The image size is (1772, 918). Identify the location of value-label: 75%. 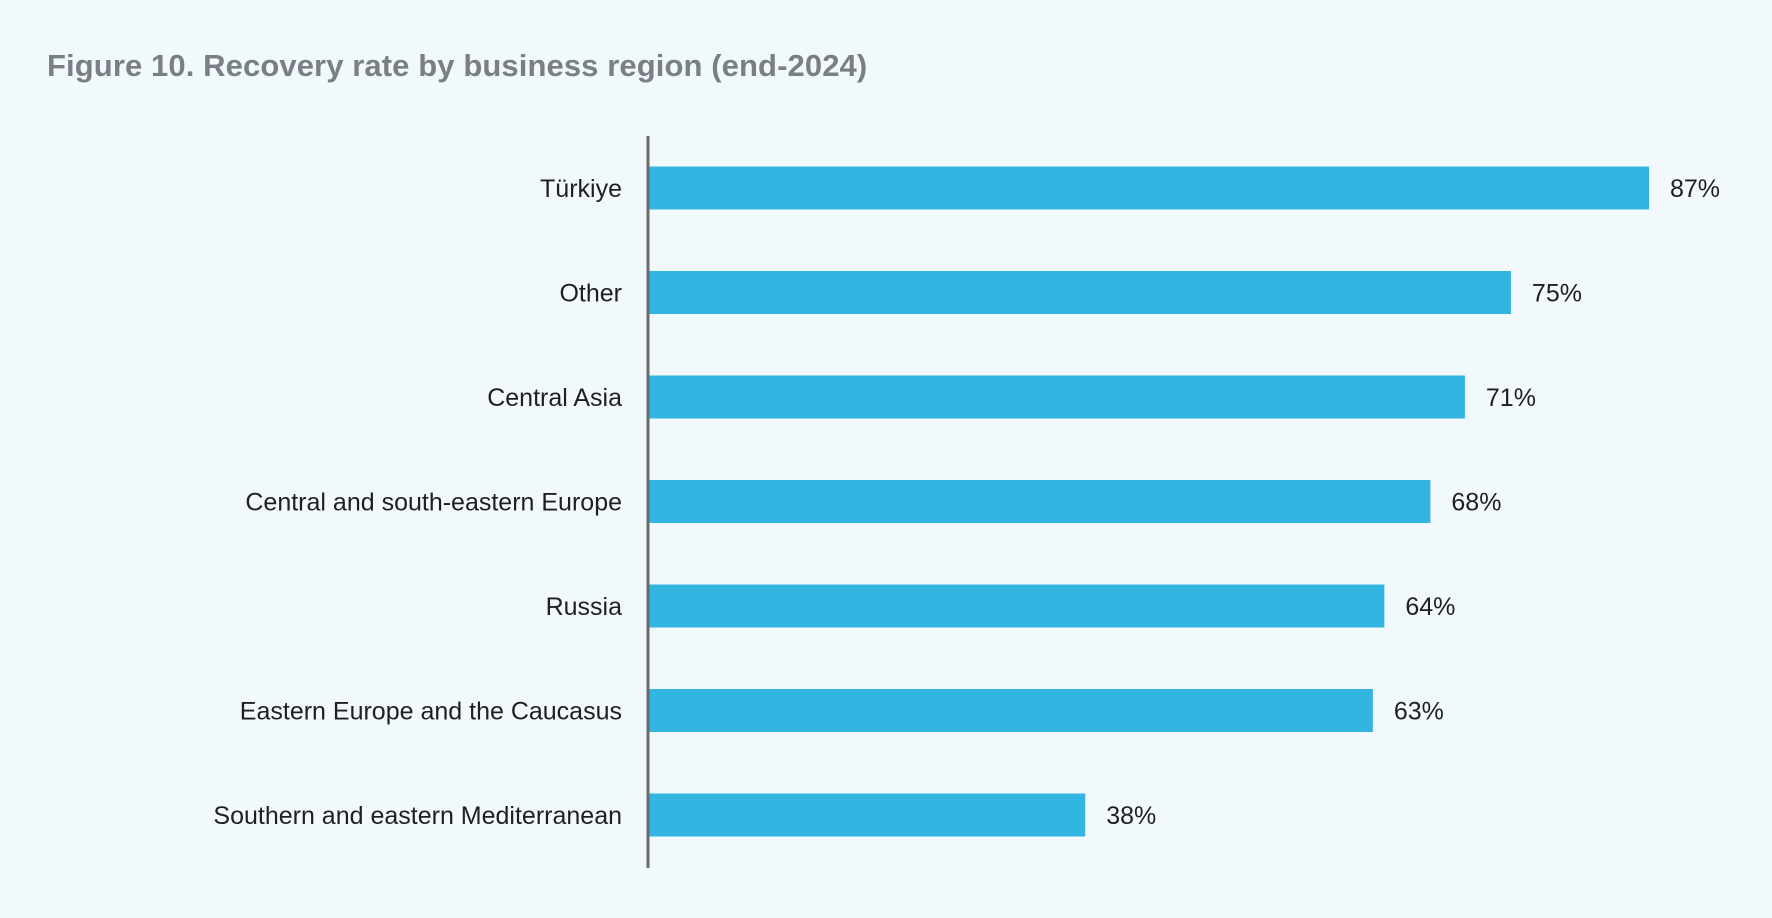
(1557, 294).